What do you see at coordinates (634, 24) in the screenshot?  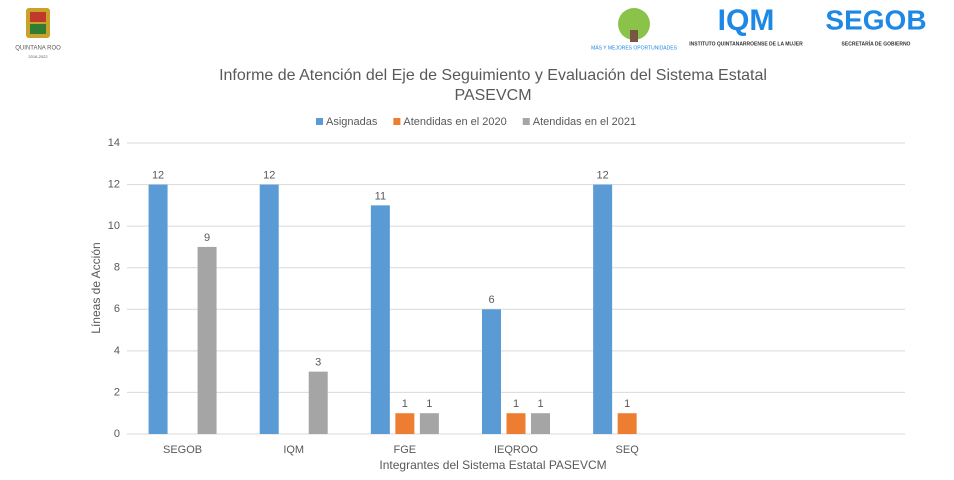 I see `tree-logo` at bounding box center [634, 24].